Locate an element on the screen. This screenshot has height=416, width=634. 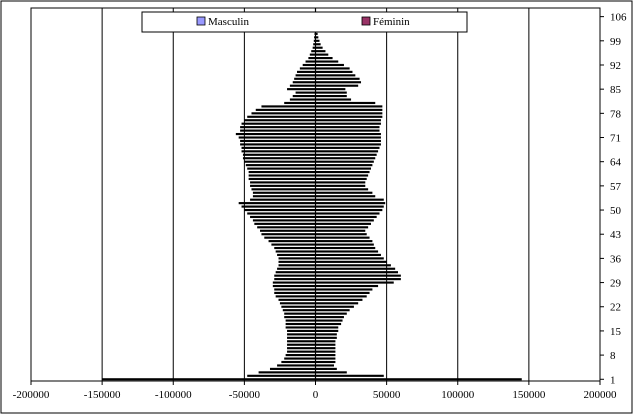
y-tick-label-7: 50 is located at coordinates (616, 211).